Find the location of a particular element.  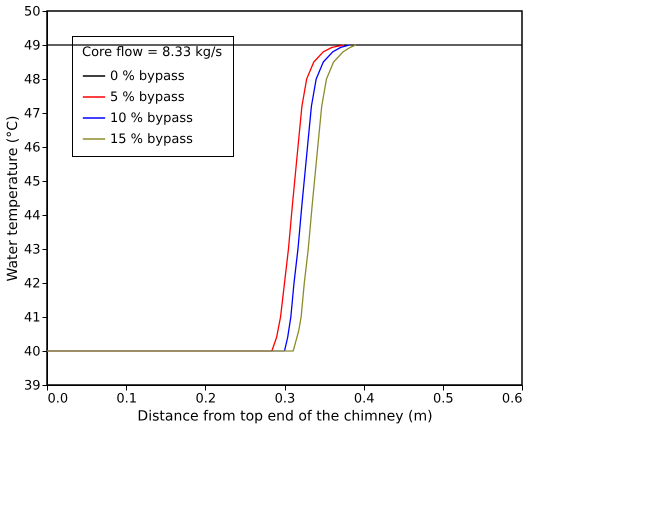

x-tick-label: 0.5 is located at coordinates (443, 399).